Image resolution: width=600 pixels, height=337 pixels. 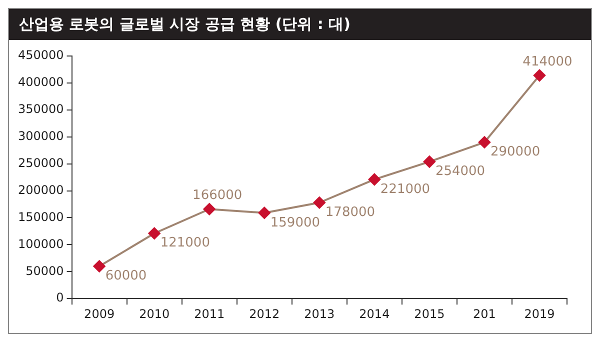 What do you see at coordinates (217, 195) in the screenshot?
I see `data-label: 166000` at bounding box center [217, 195].